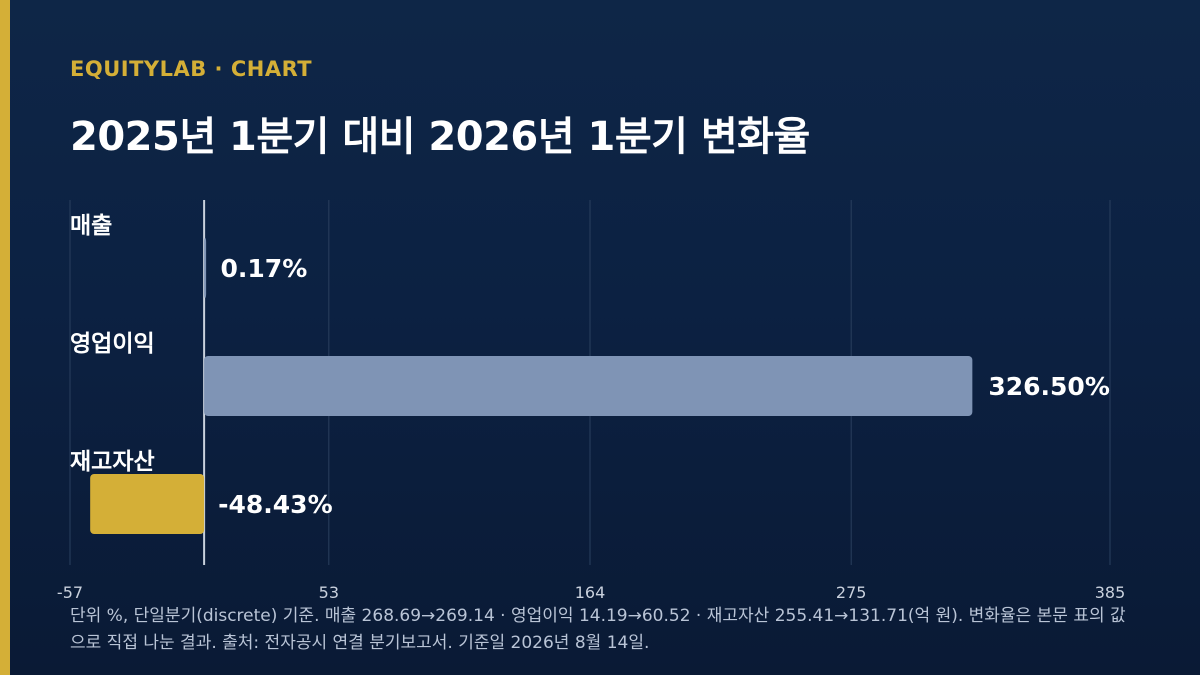  What do you see at coordinates (851, 591) in the screenshot?
I see `x-tick-label: 275` at bounding box center [851, 591].